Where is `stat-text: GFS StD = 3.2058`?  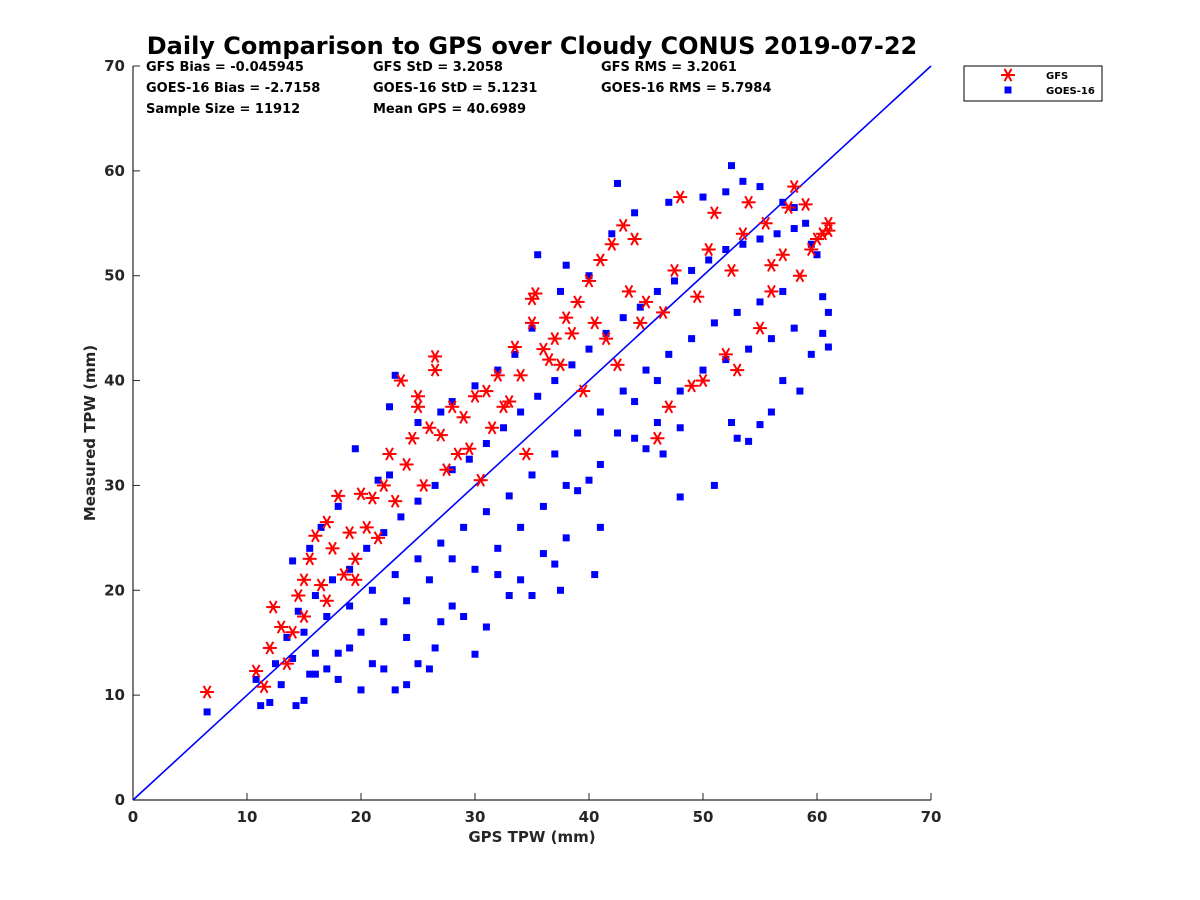
stat-text: GFS StD = 3.2058 is located at coordinates (438, 67).